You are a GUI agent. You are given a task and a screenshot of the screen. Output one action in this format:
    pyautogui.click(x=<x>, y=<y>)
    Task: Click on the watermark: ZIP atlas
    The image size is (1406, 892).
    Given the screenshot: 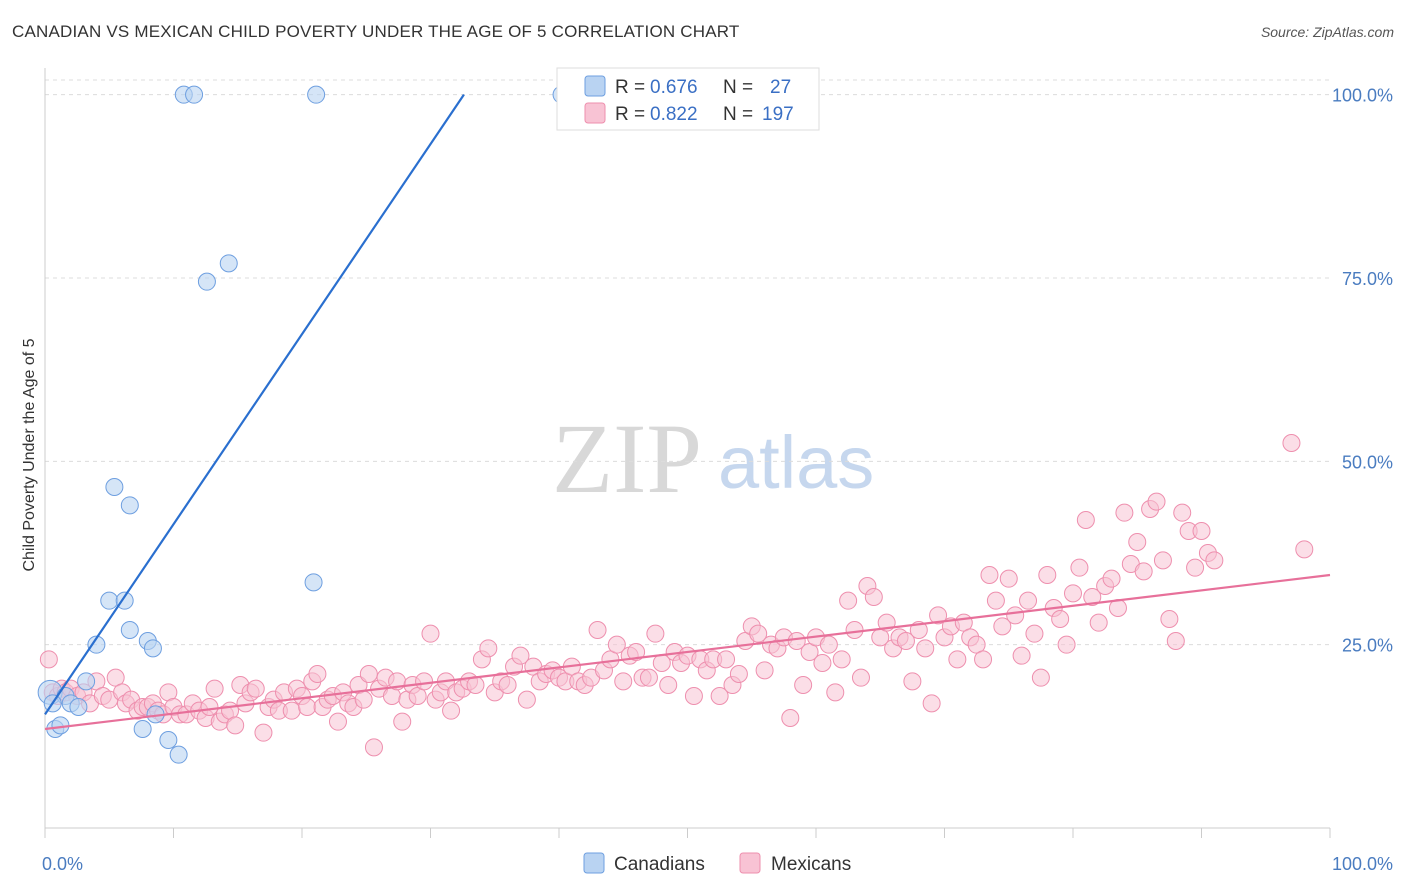 What is the action you would take?
    pyautogui.click(x=713, y=458)
    